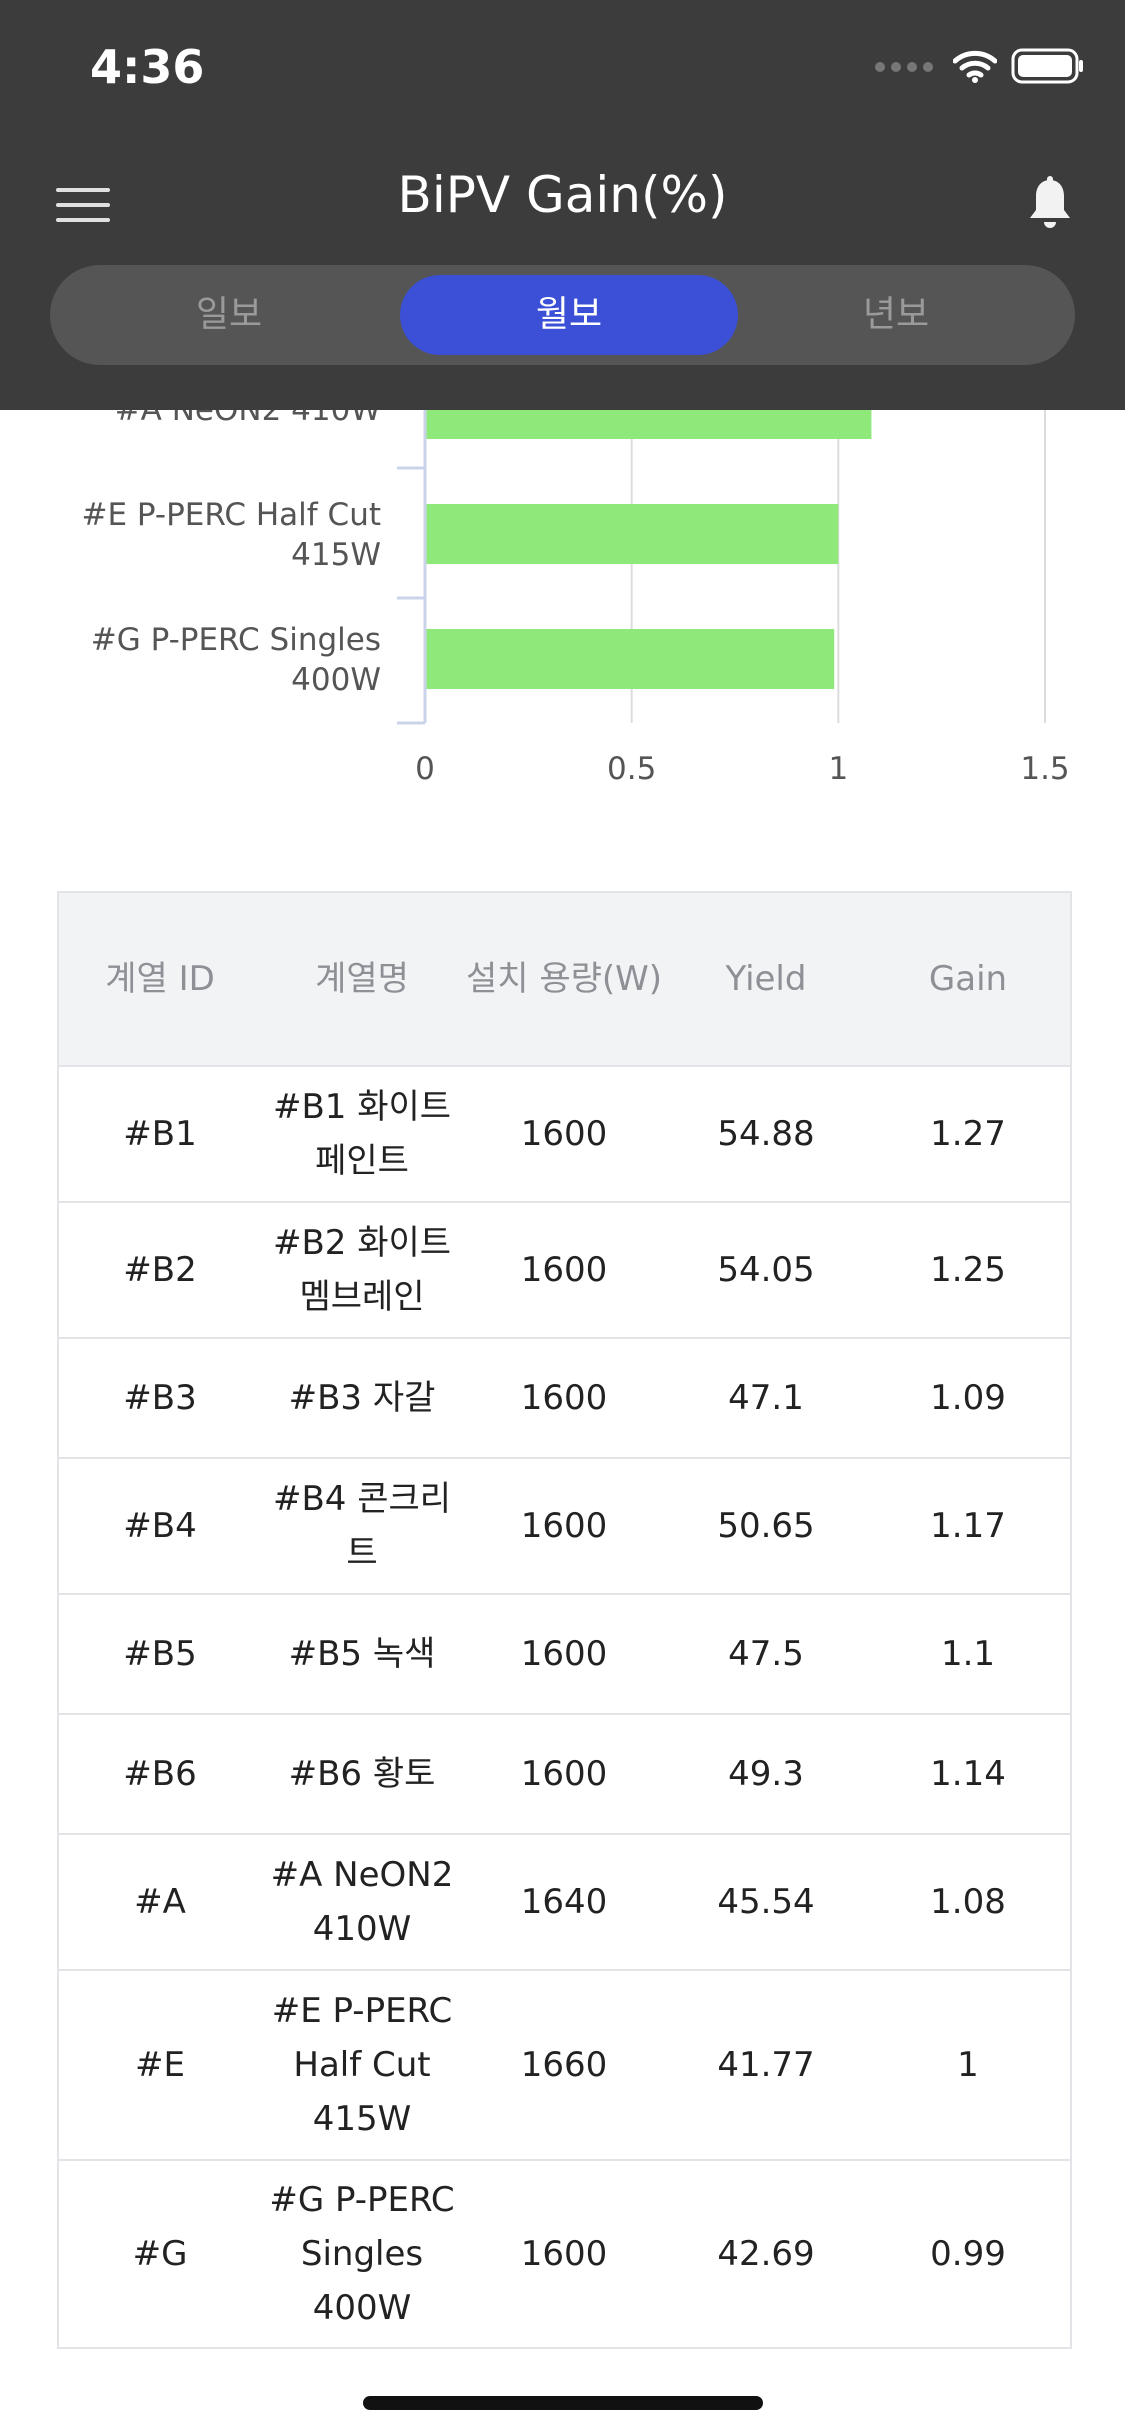  I want to click on cell-series-name: #B6 황토, so click(362, 1774).